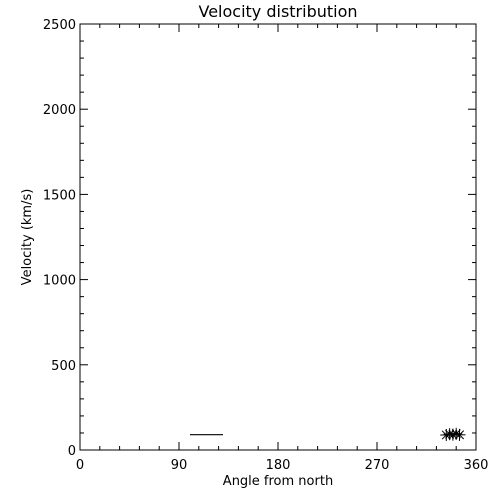  Describe the element at coordinates (59, 281) in the screenshot. I see `y-tick-label: 1000` at that location.